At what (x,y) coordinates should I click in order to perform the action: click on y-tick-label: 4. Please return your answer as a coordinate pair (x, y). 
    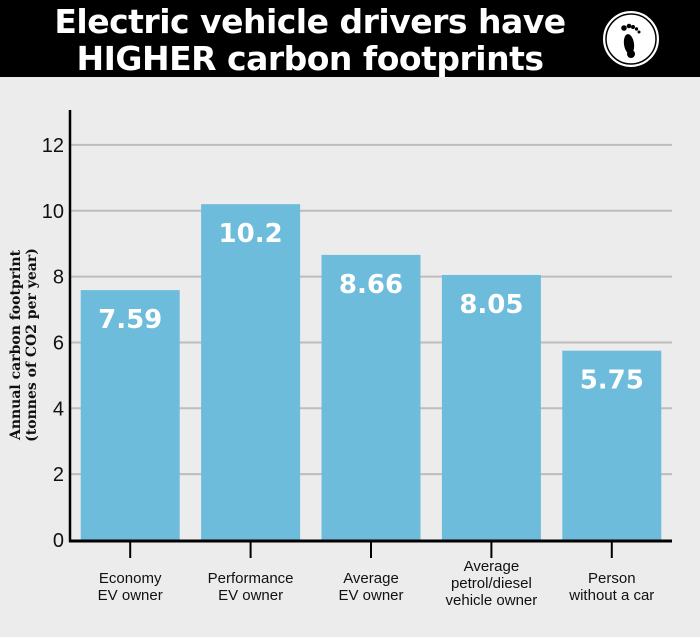
    Looking at the image, I should click on (58, 409).